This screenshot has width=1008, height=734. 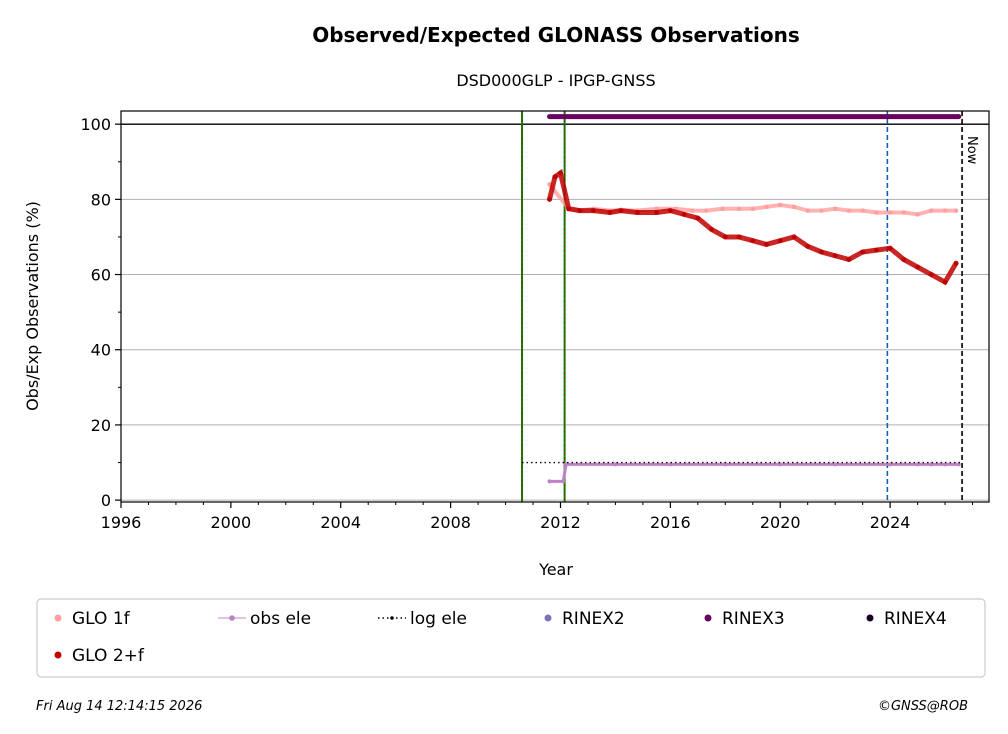 What do you see at coordinates (450, 522) in the screenshot?
I see `x-tick-label: 2008` at bounding box center [450, 522].